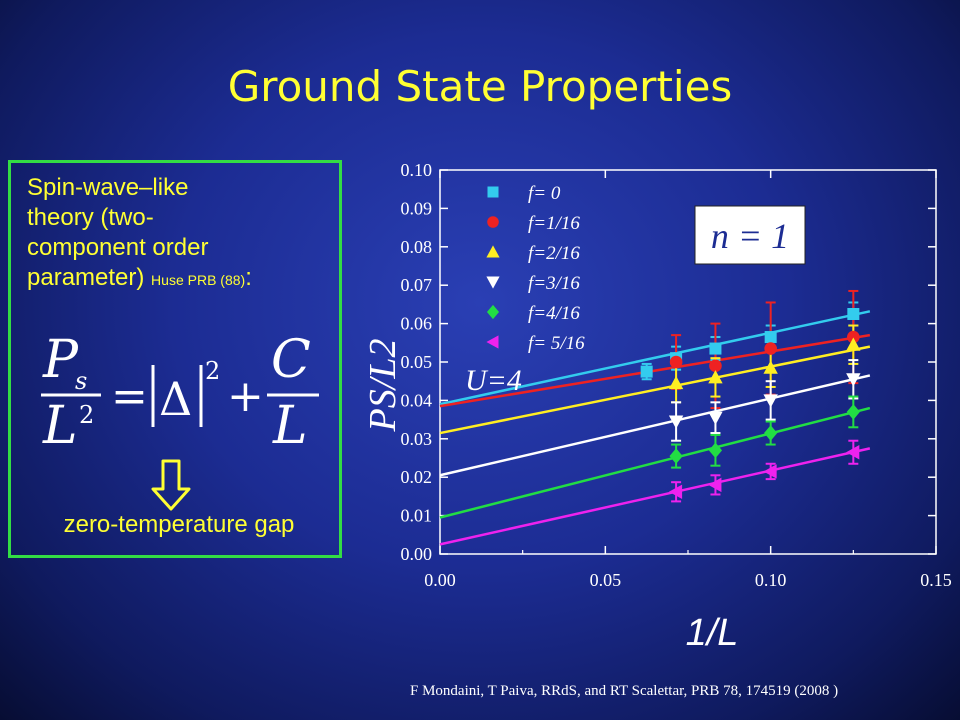 Image resolution: width=960 pixels, height=720 pixels. I want to click on theory-colon: :, so click(248, 277).